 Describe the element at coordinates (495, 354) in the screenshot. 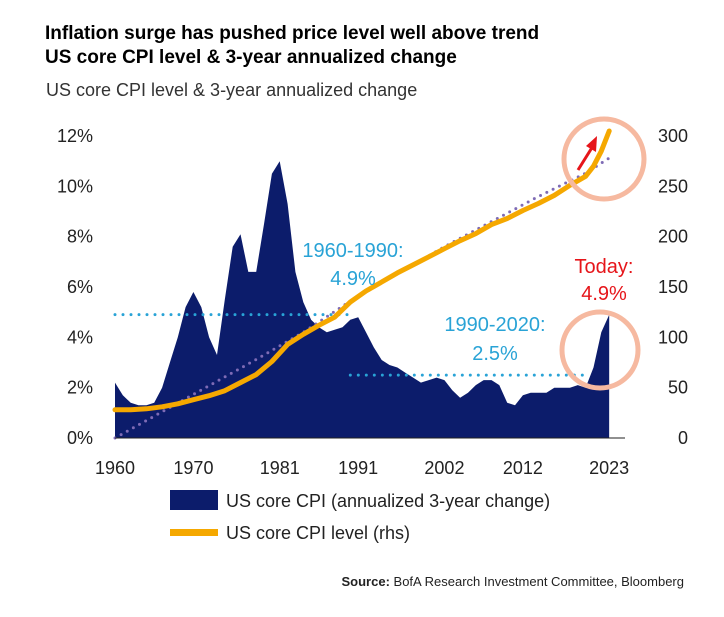

I see `ref-label-1990-2020-line2: 2.5%` at that location.